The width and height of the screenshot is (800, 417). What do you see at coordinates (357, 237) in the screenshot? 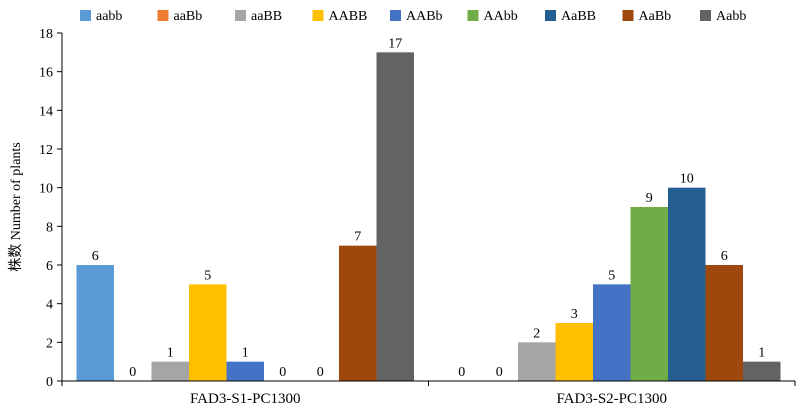
I see `data-label: 7` at bounding box center [357, 237].